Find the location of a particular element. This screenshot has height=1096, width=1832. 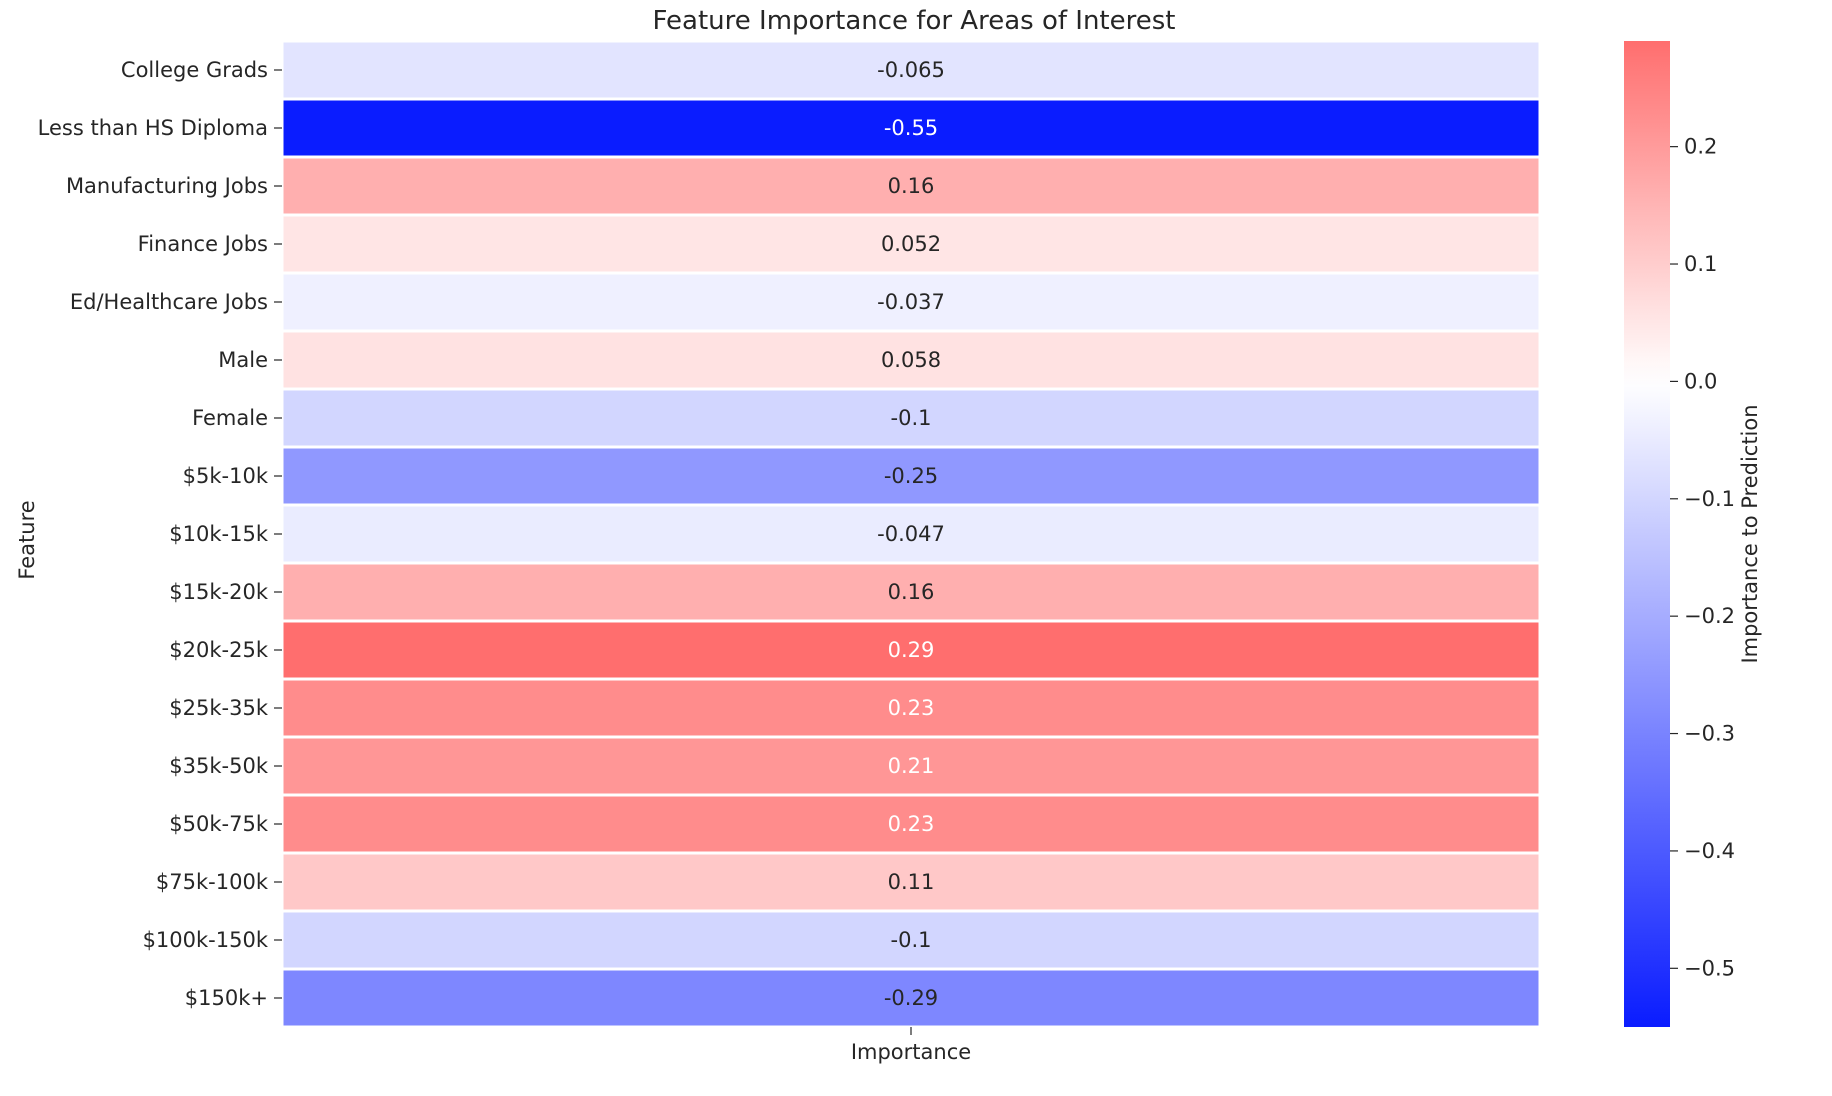

colorbar-tick-label: −0.4 is located at coordinates (1709, 851).